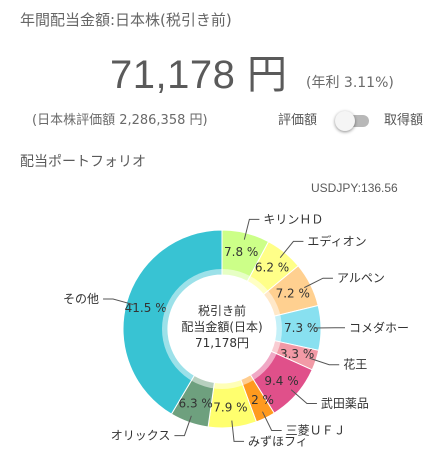  What do you see at coordinates (404, 120) in the screenshot?
I see `toggle-label-acquisition: 取得額` at bounding box center [404, 120].